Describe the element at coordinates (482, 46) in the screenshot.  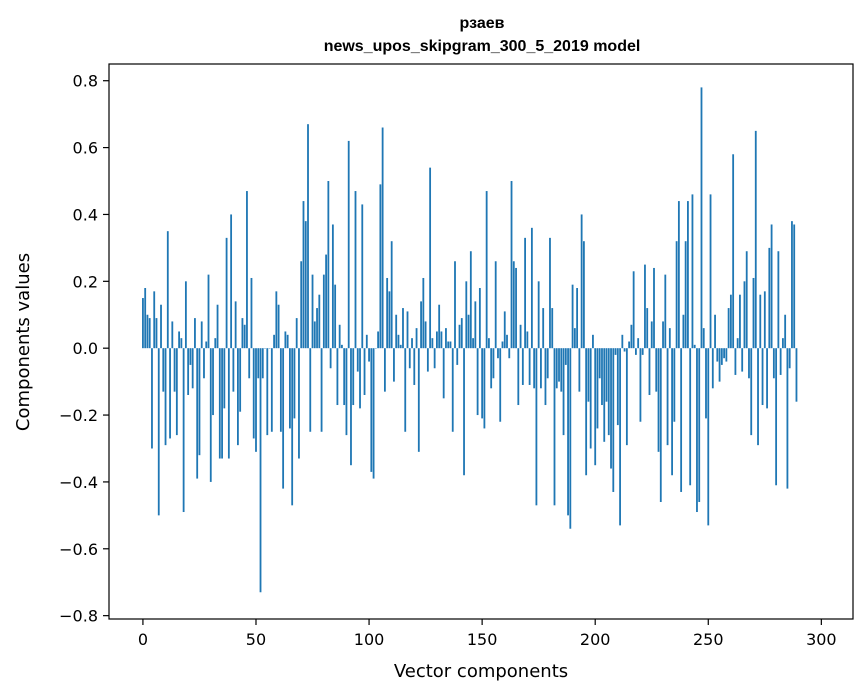
I see `chart-subtitle: news_upos_skipgram_300_5_2019 model` at that location.